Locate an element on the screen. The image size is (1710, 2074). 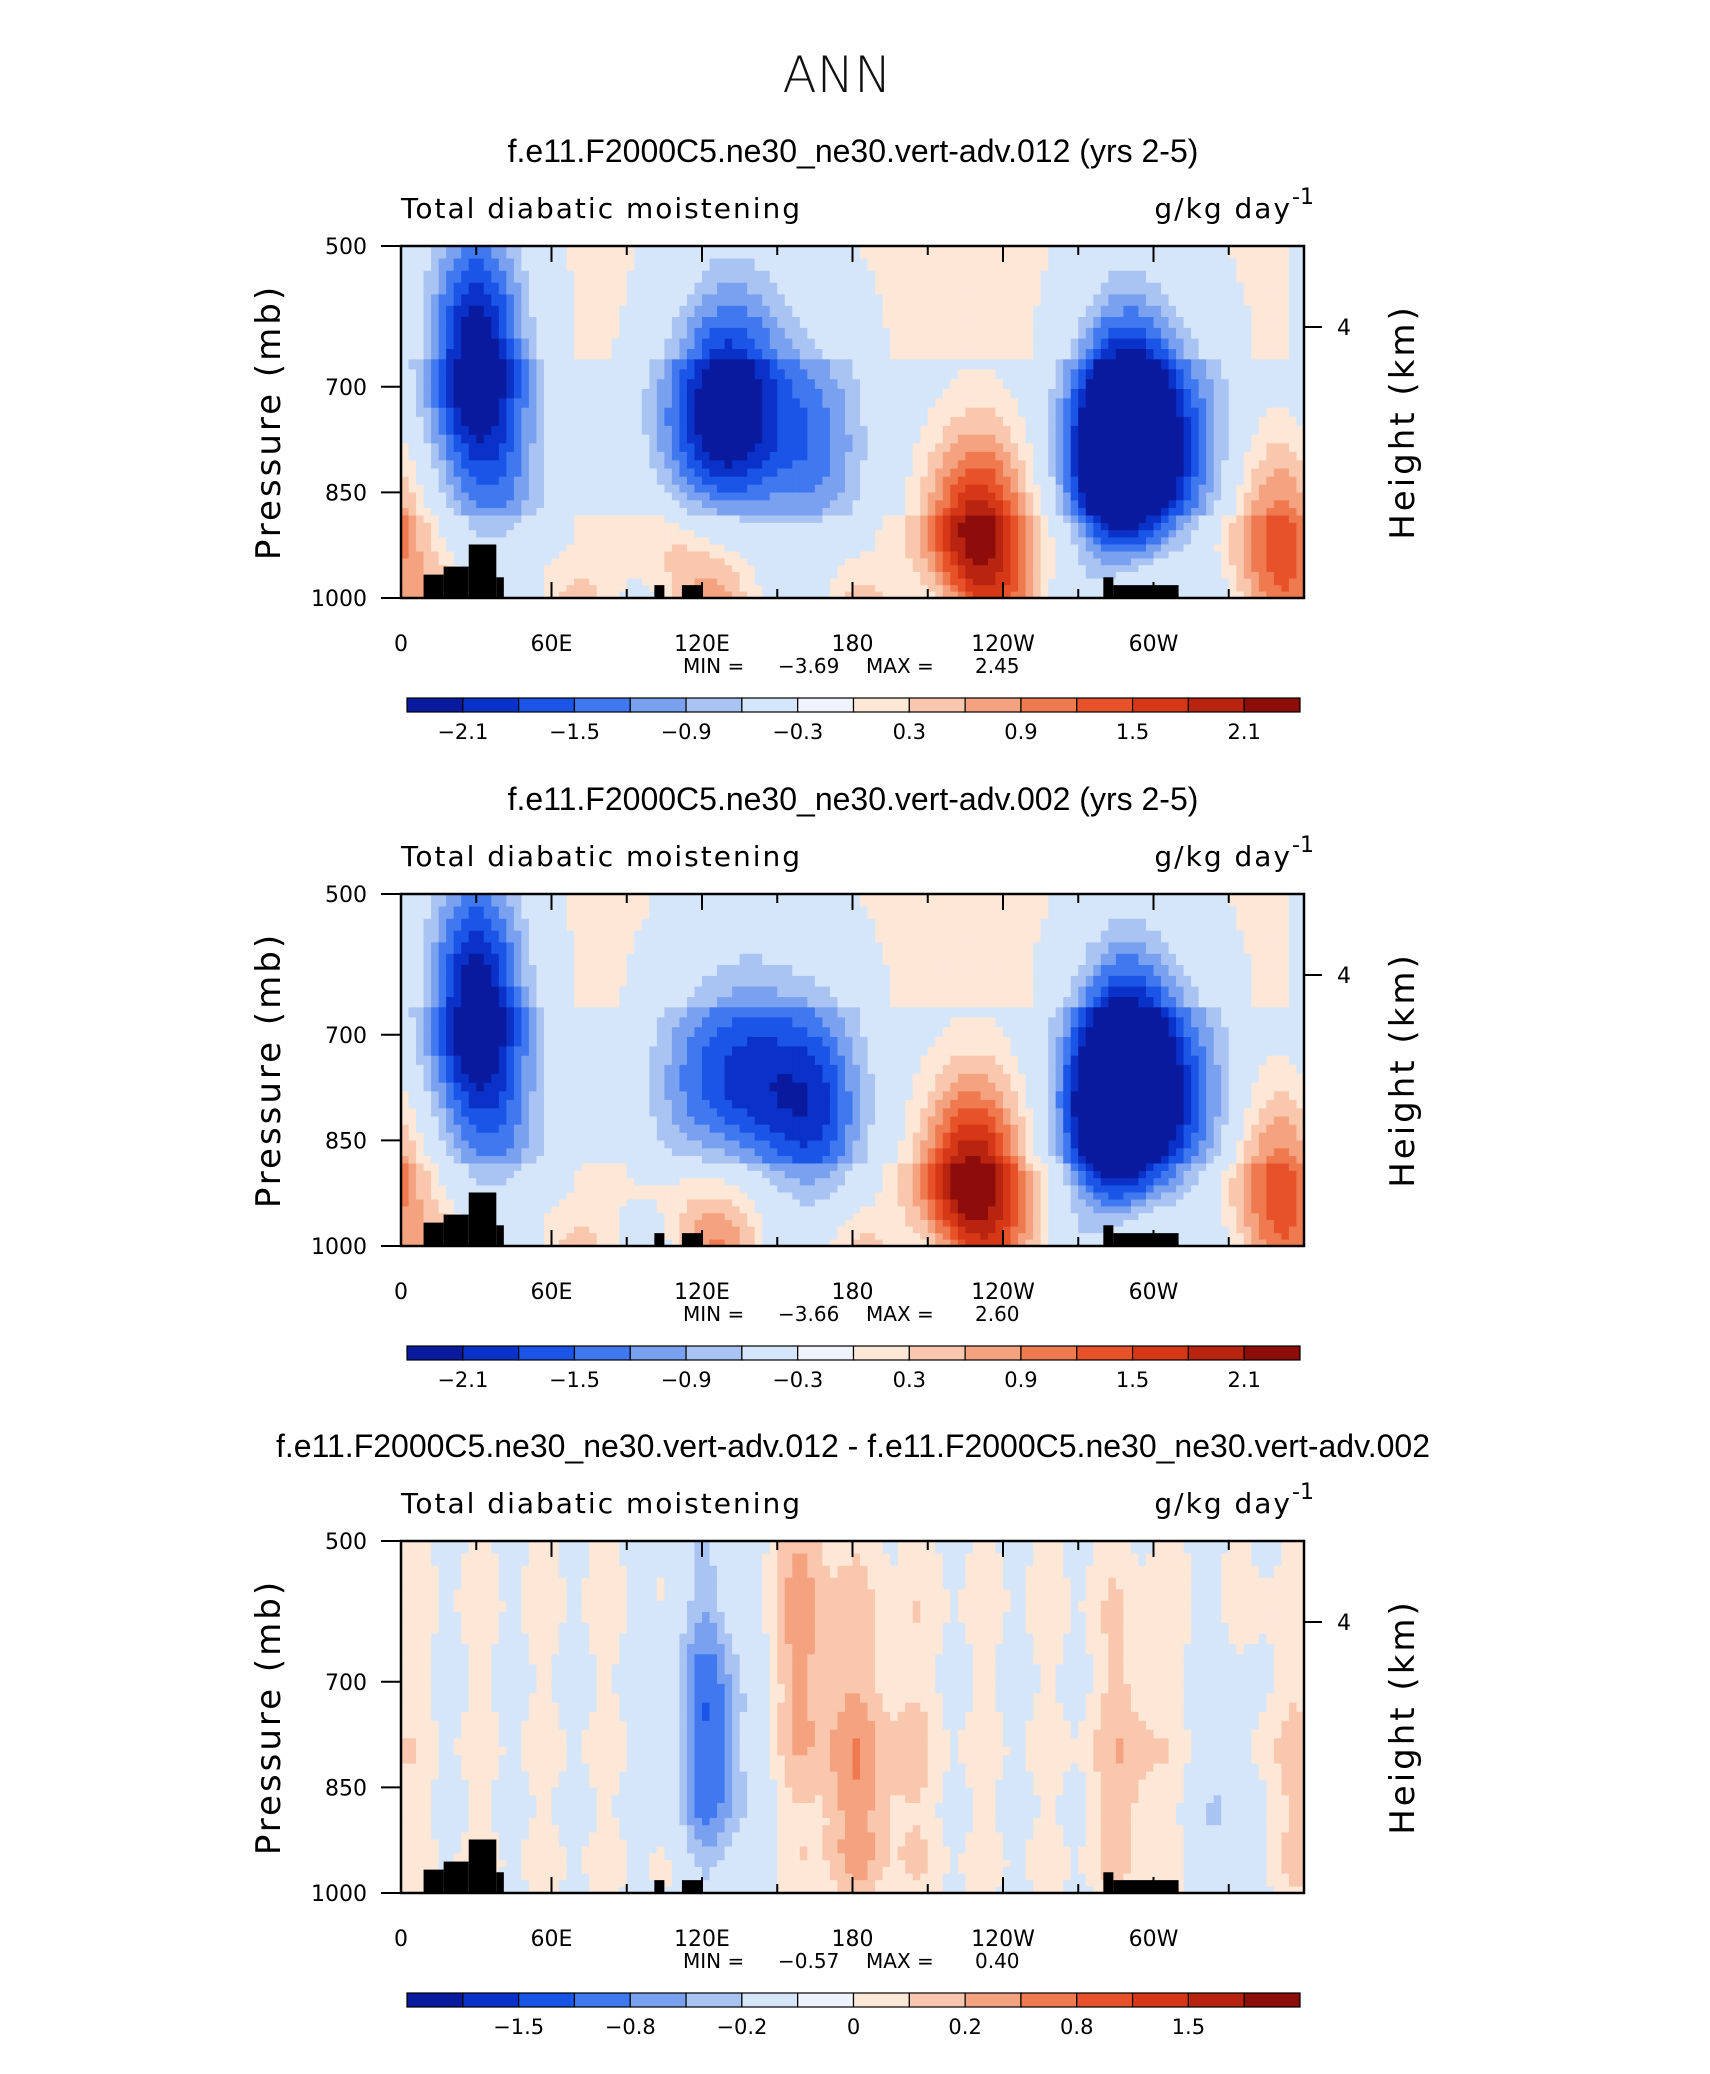
y-tick-label: 700 is located at coordinates (346, 388).